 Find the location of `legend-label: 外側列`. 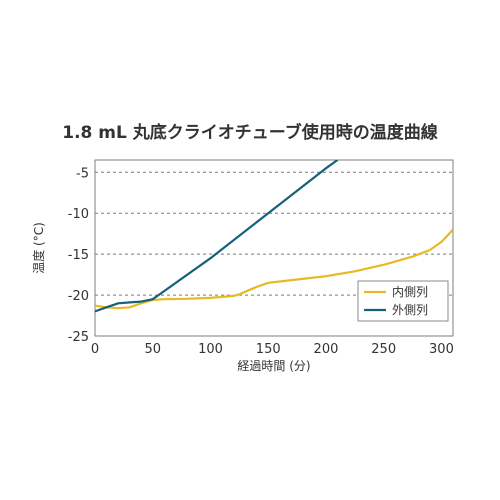

legend-label: 外側列 is located at coordinates (410, 310).